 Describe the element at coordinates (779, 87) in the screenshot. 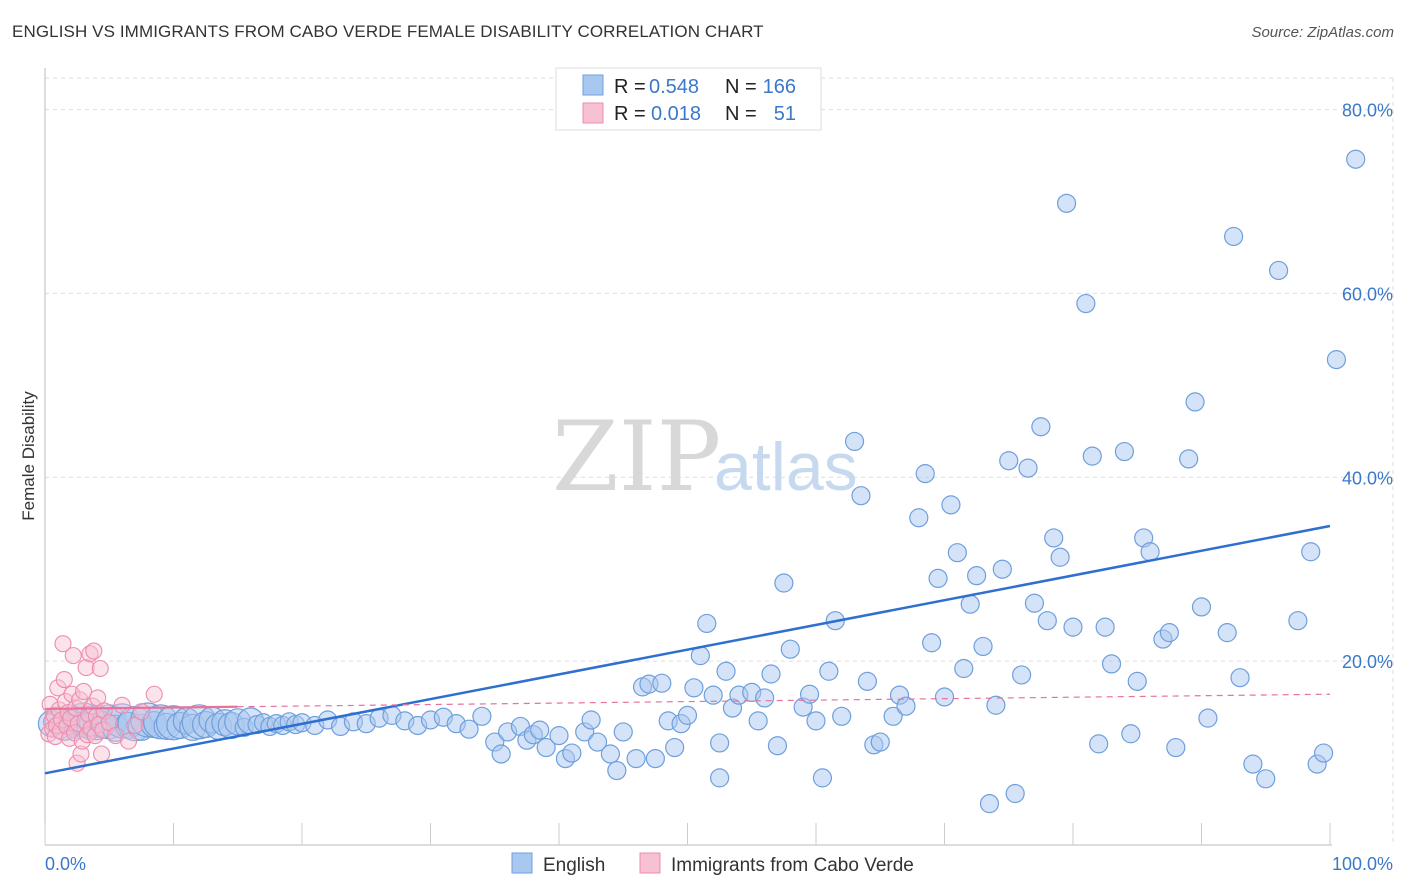

I see `legend-english-n-value: 166` at that location.